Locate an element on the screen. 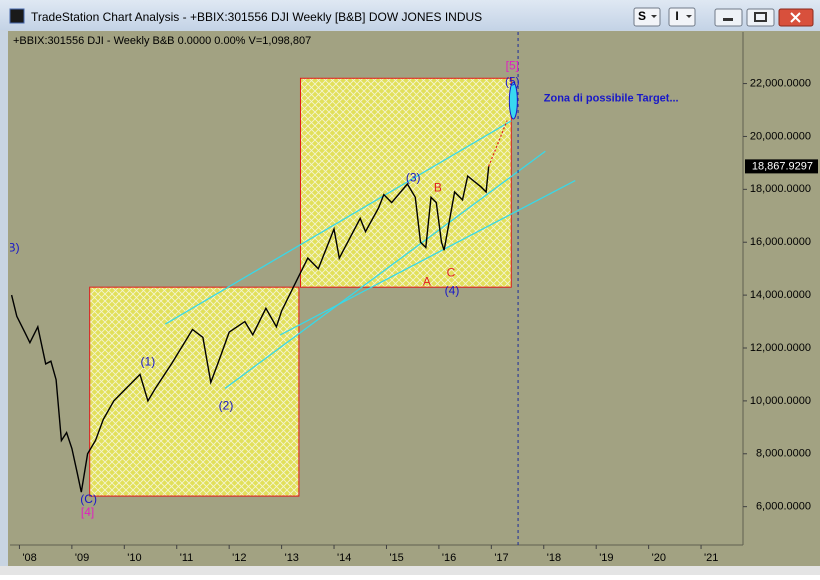 Image resolution: width=820 pixels, height=580 pixels. y-tick-label: 8,000.0000 is located at coordinates (783, 454).